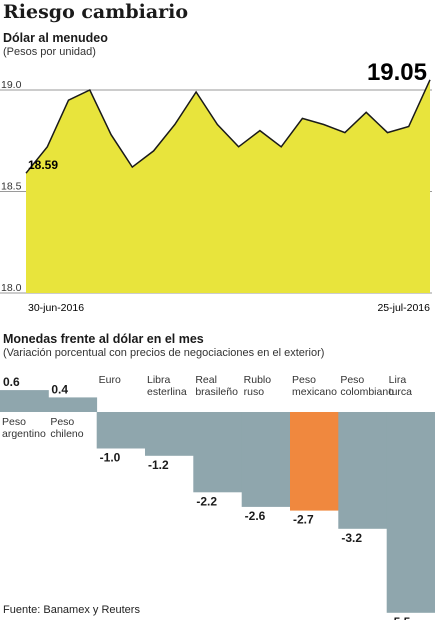 This screenshot has height=620, width=435. I want to click on category-label: Rublo, so click(258, 380).